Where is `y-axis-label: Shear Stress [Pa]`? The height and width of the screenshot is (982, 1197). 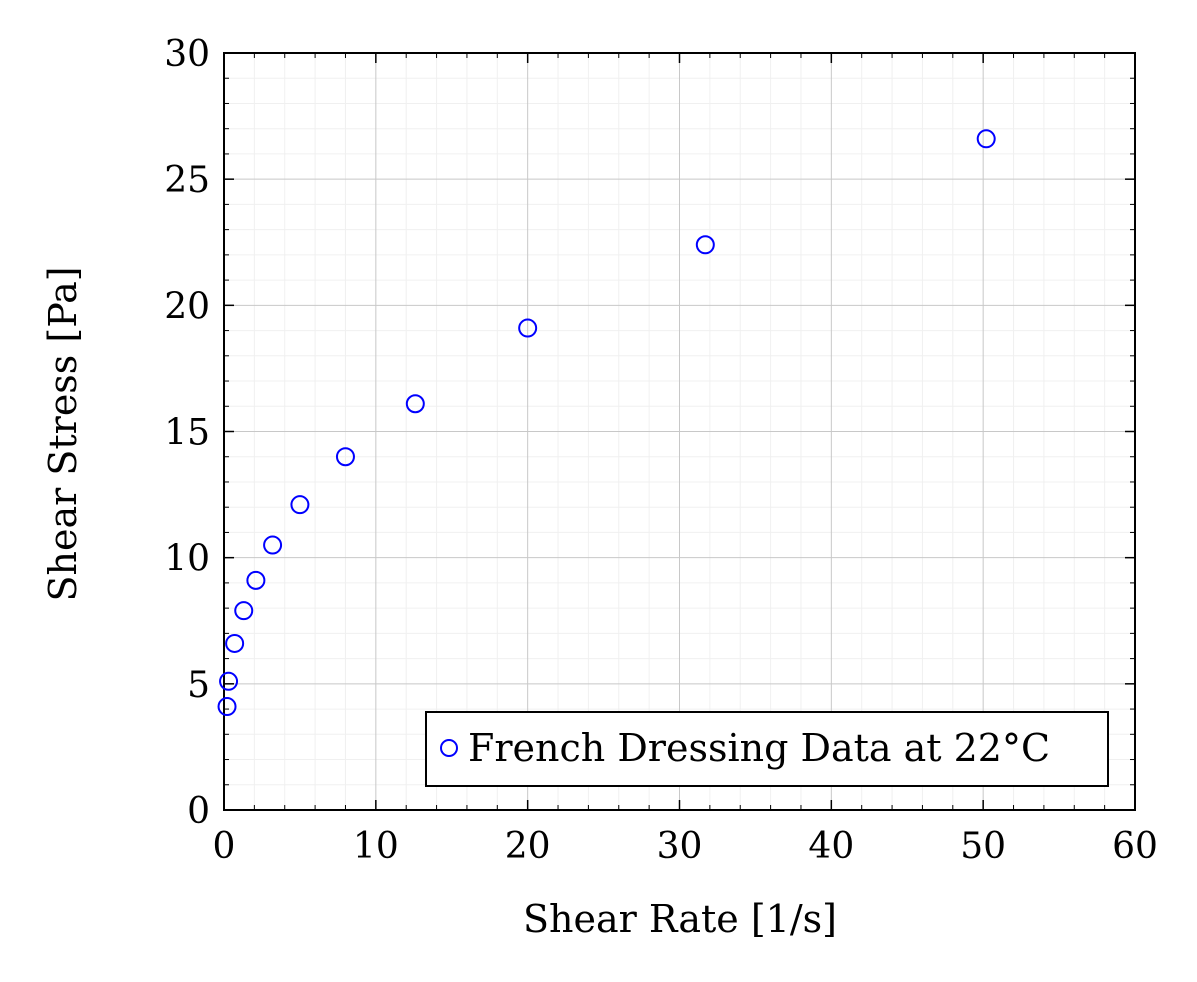
y-axis-label: Shear Stress [Pa] is located at coordinates (63, 433).